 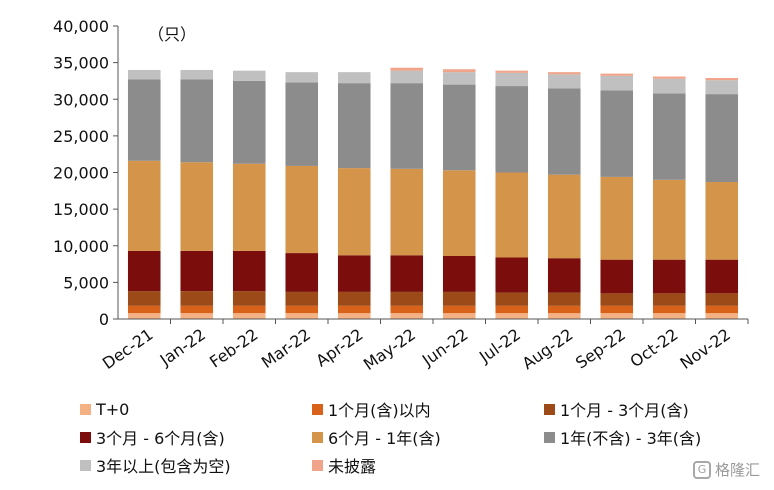 I want to click on legend-item: 1年(不含) - 3年(含), so click(x=652, y=437).